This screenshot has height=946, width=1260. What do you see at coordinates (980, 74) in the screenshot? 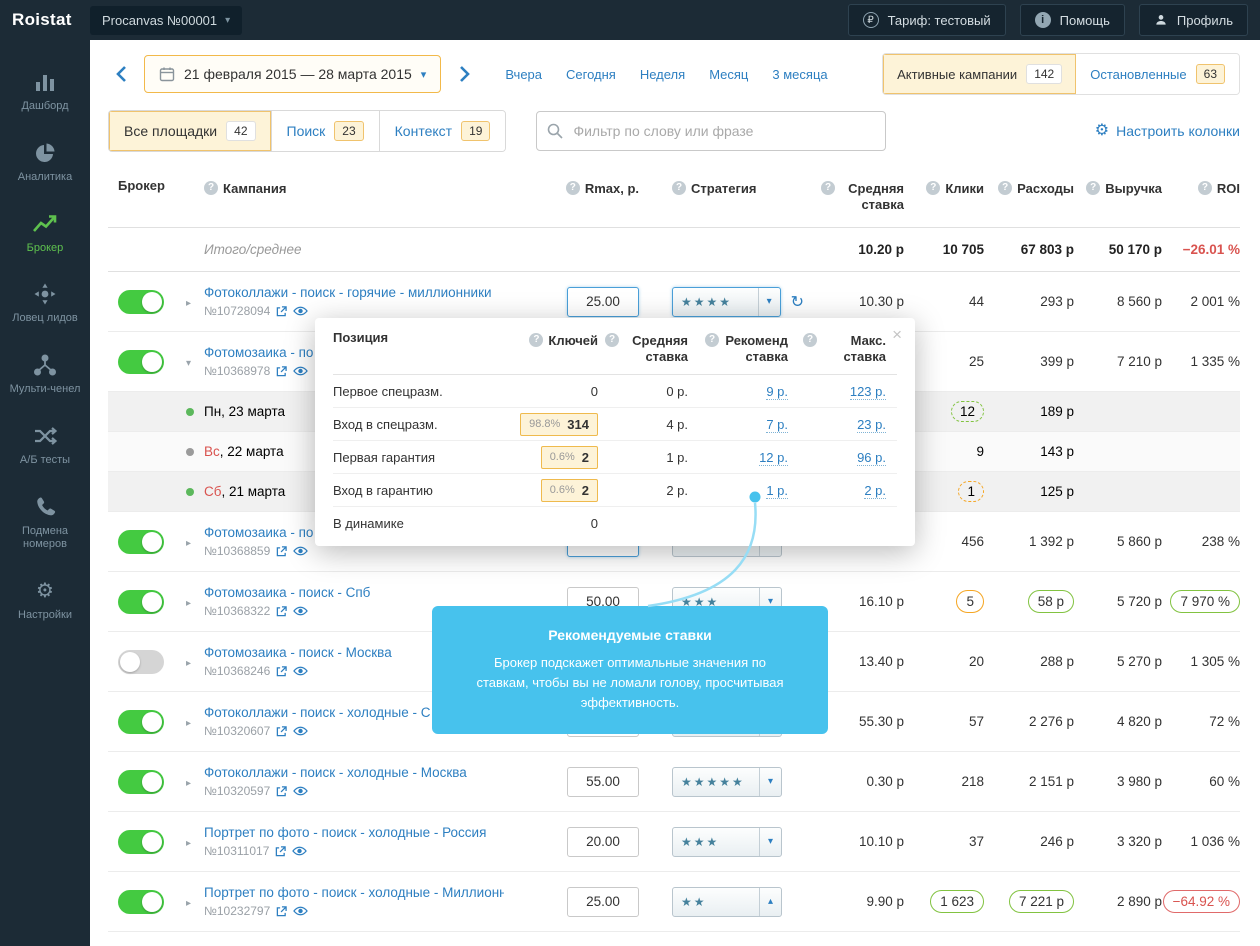
I see `active-campaigns-tab: Активные кампании 142` at bounding box center [980, 74].